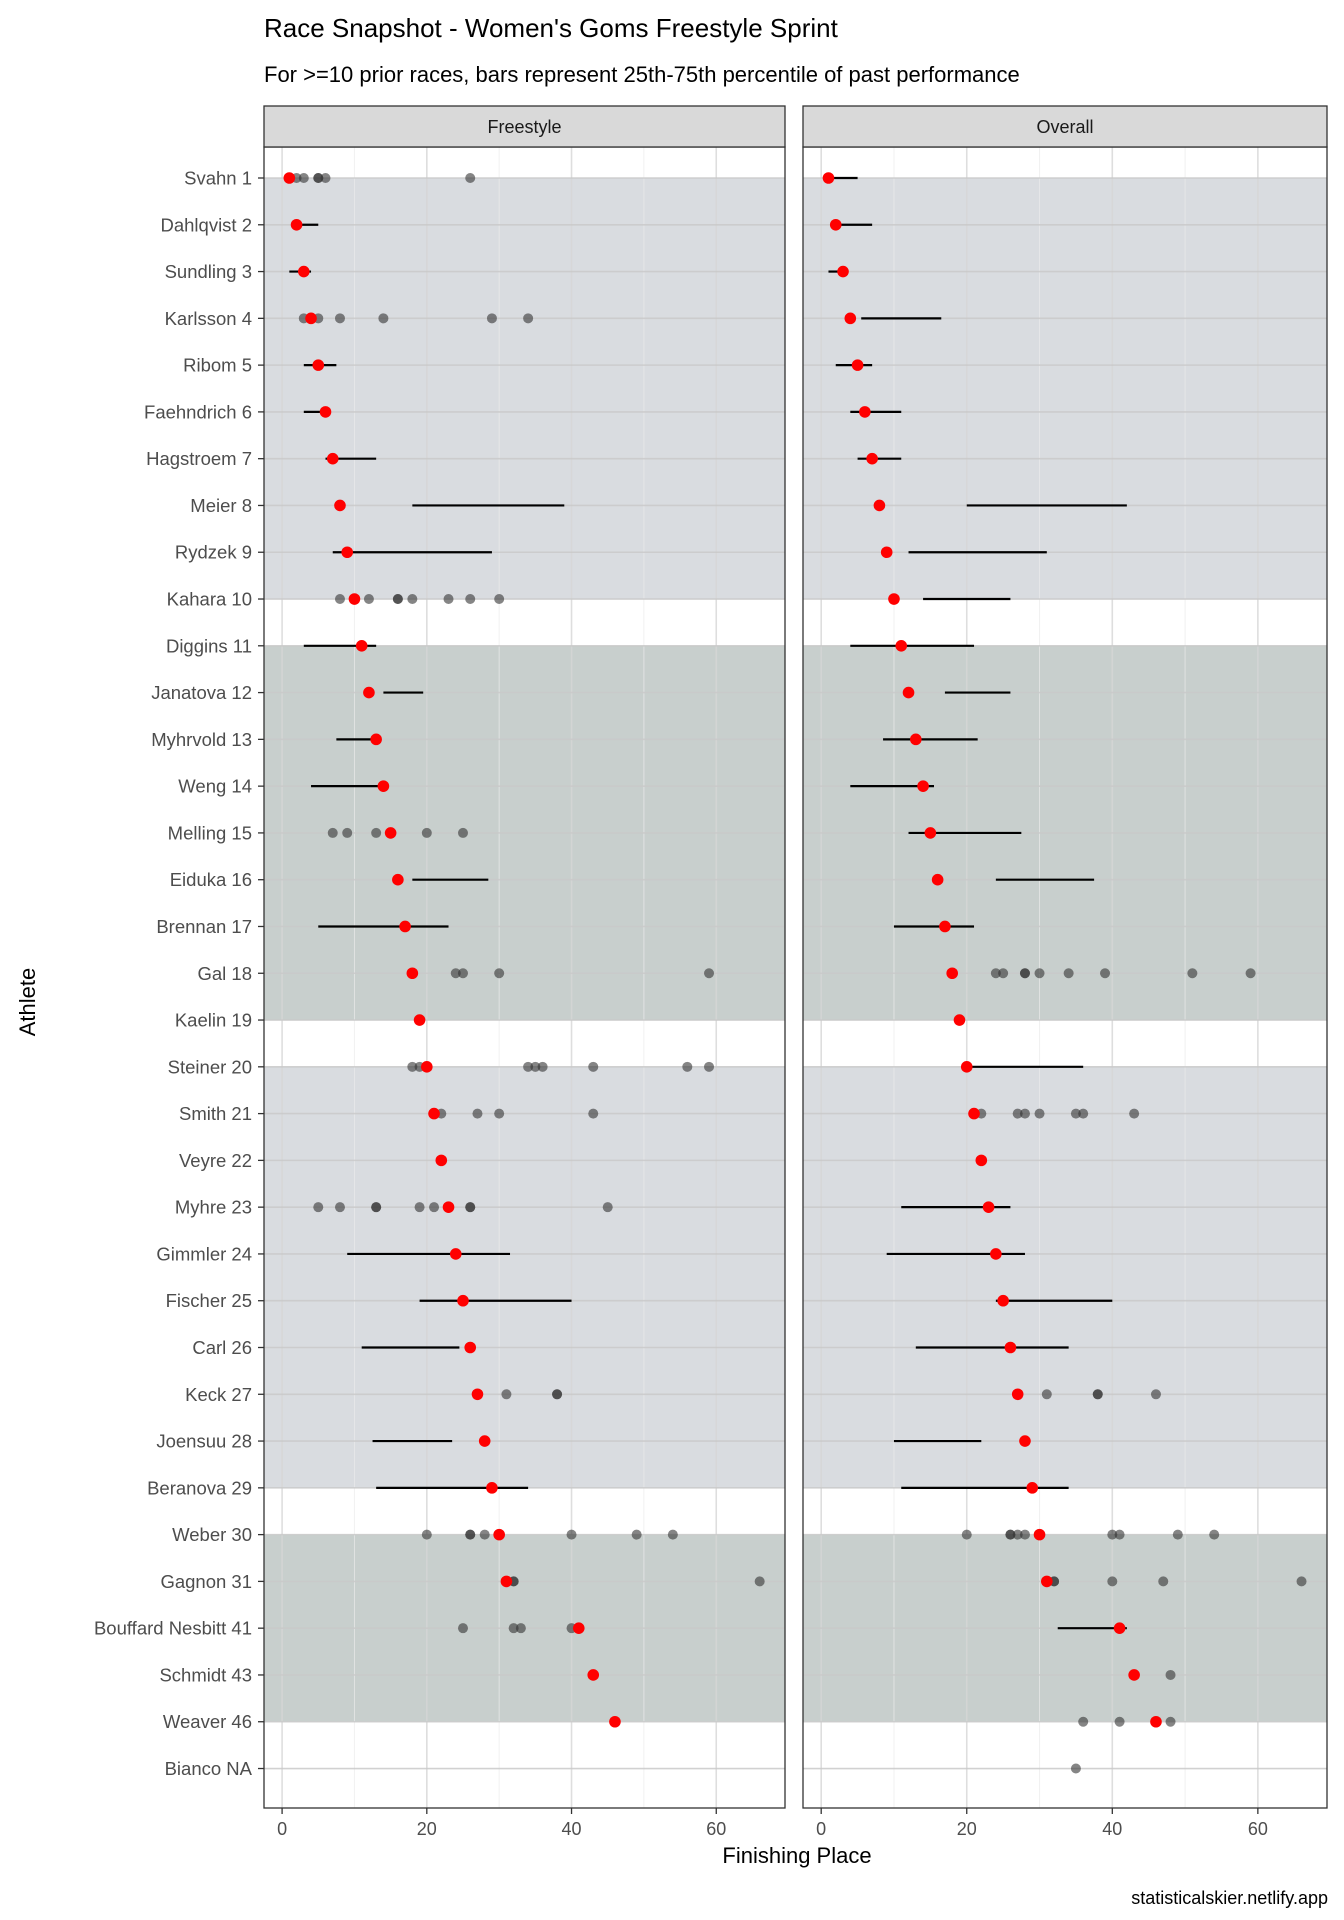 This screenshot has width=1344, height=1920. I want to click on x-tick-label: 0, so click(821, 1829).